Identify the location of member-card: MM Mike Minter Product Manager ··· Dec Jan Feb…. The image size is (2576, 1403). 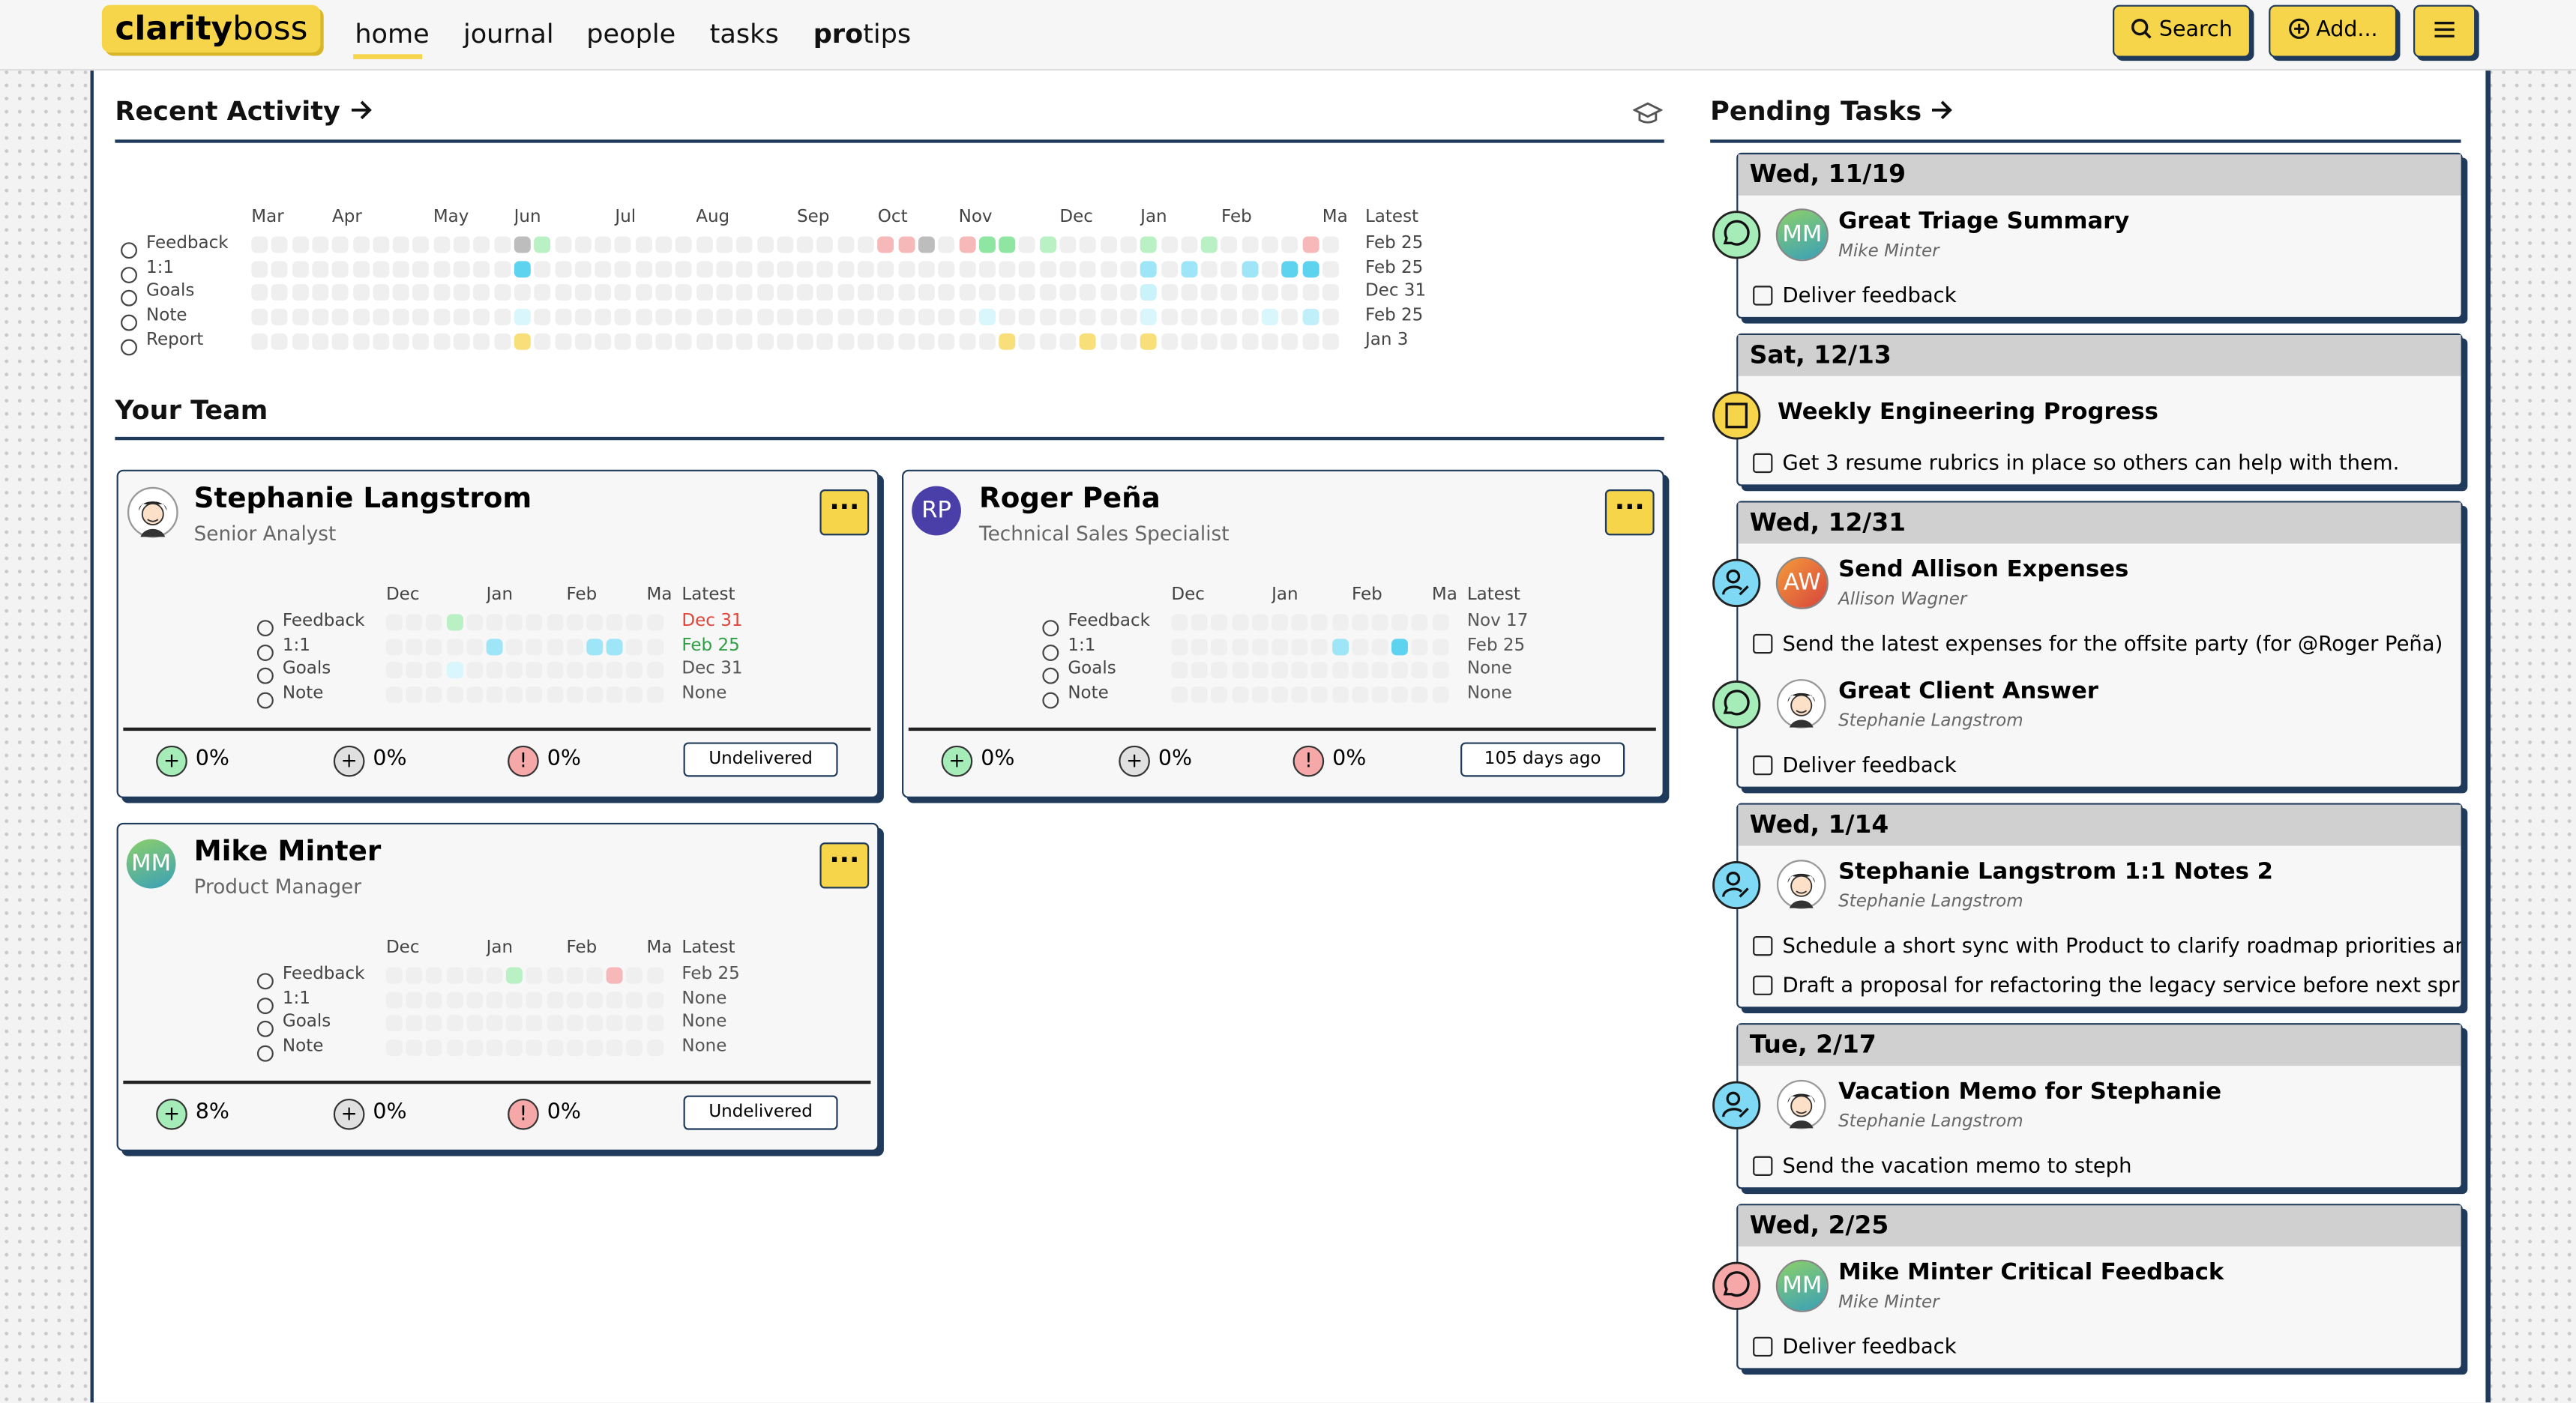
(498, 987).